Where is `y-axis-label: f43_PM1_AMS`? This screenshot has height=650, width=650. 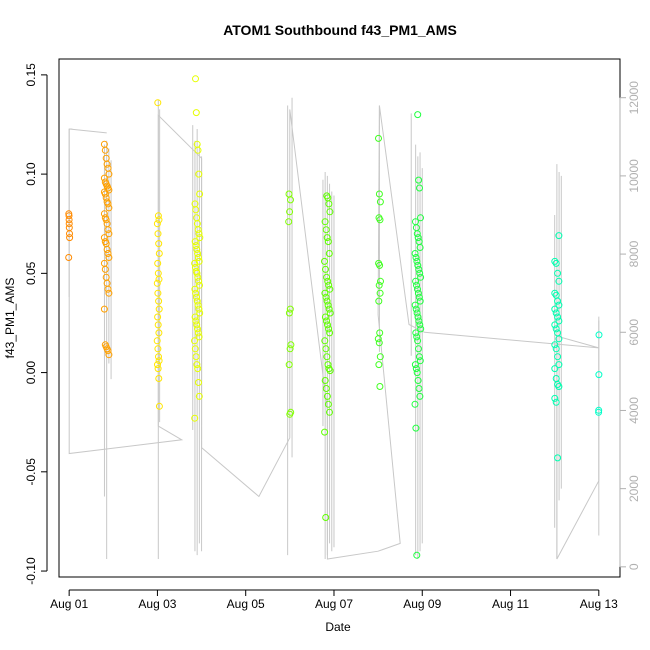
y-axis-label: f43_PM1_AMS is located at coordinates (10, 318).